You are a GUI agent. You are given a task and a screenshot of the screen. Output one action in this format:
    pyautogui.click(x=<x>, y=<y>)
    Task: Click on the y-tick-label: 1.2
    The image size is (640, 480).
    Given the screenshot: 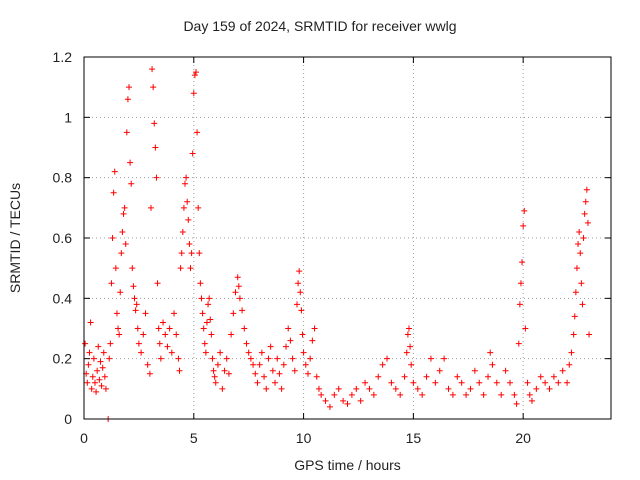 What is the action you would take?
    pyautogui.click(x=63, y=57)
    